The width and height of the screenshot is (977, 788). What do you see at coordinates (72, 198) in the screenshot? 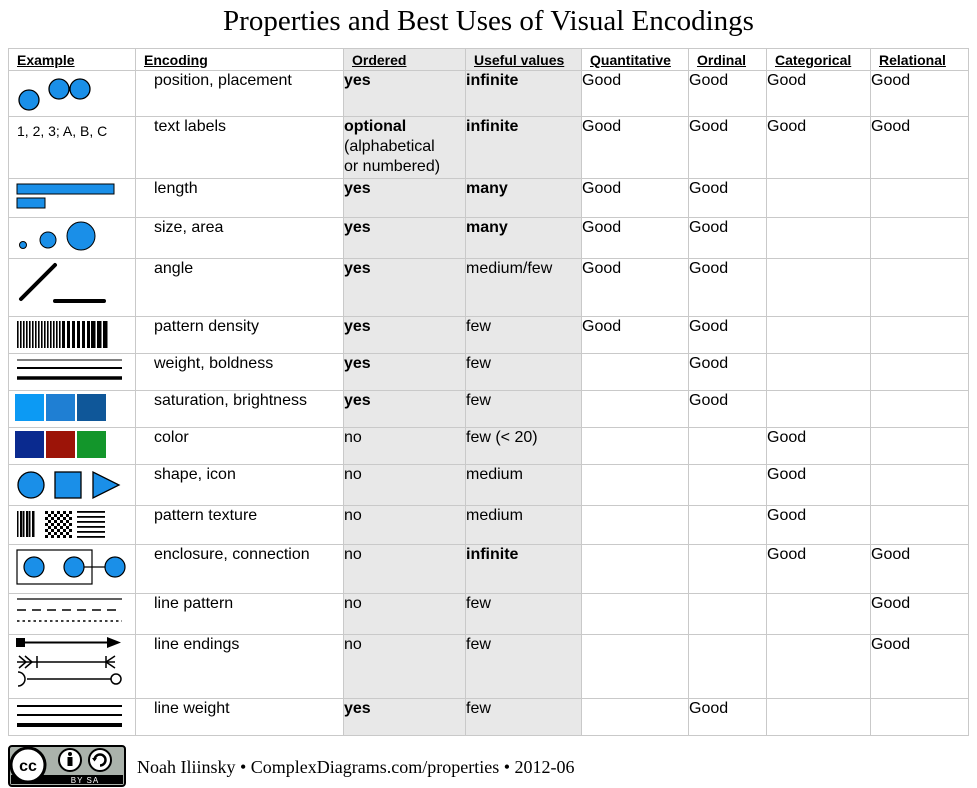
I see `length-icon` at bounding box center [72, 198].